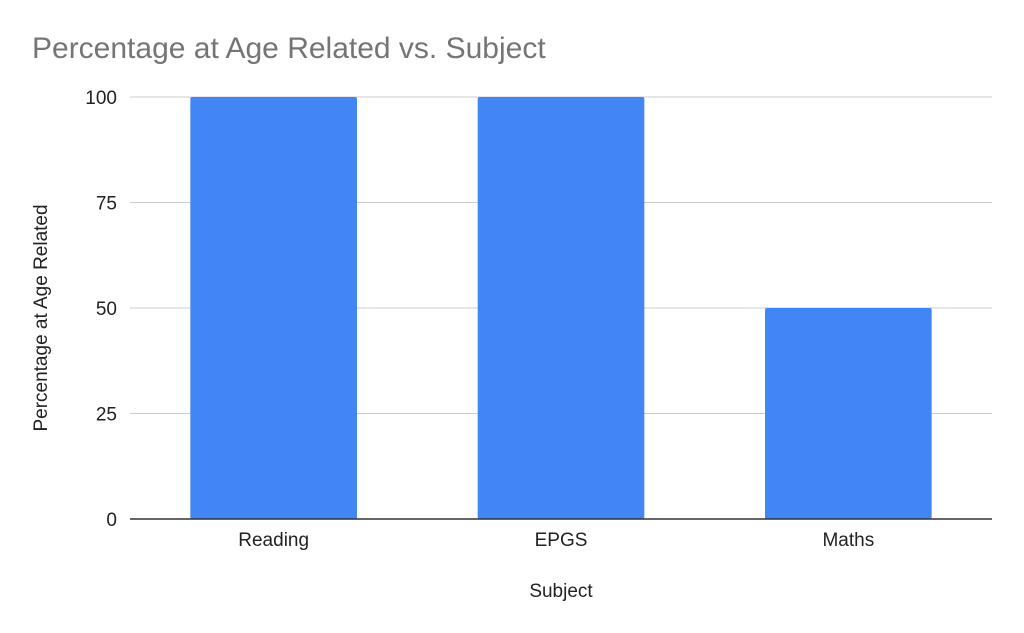 Image resolution: width=1024 pixels, height=633 pixels. What do you see at coordinates (106, 204) in the screenshot?
I see `y-tick-label: 75` at bounding box center [106, 204].